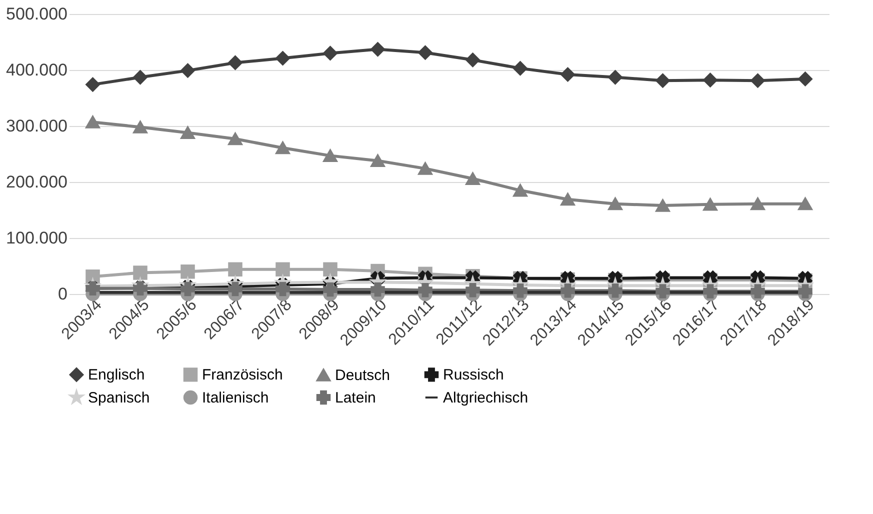 This screenshot has height=514, width=873. Describe the element at coordinates (485, 398) in the screenshot. I see `legend-label: Altgriechisch` at that location.